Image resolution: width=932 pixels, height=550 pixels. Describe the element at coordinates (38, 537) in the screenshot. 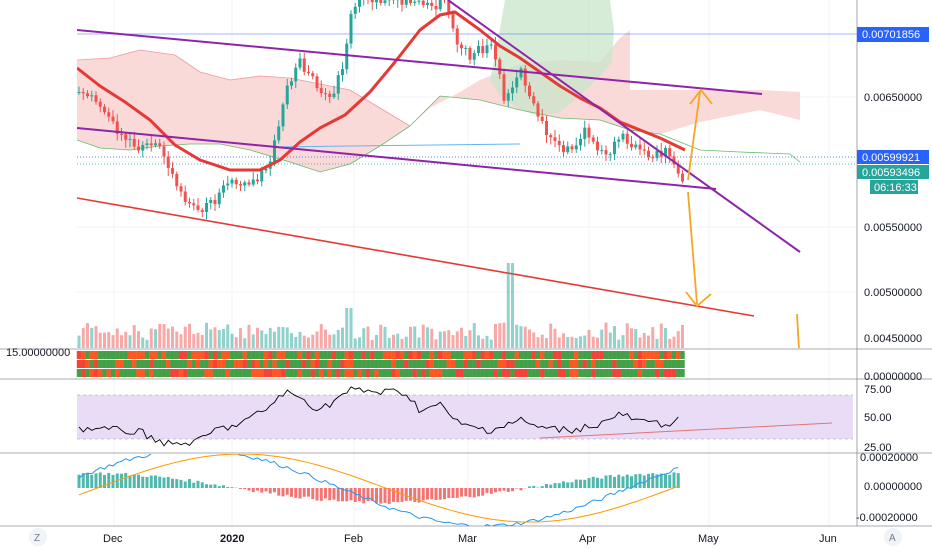

I see `zoom-button: Z` at that location.